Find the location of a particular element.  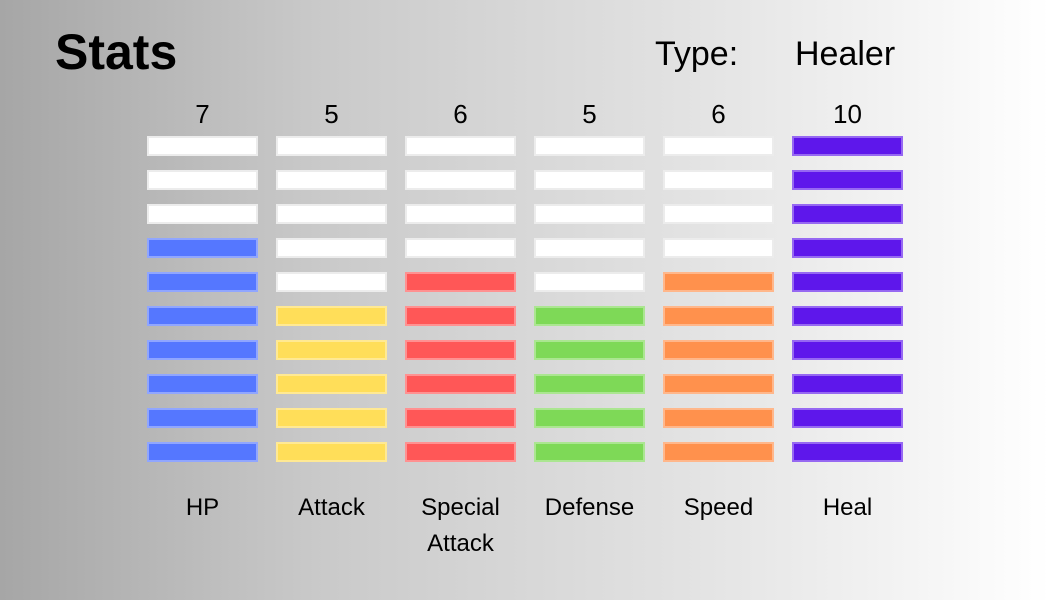

stat-label: Speed is located at coordinates (718, 507).